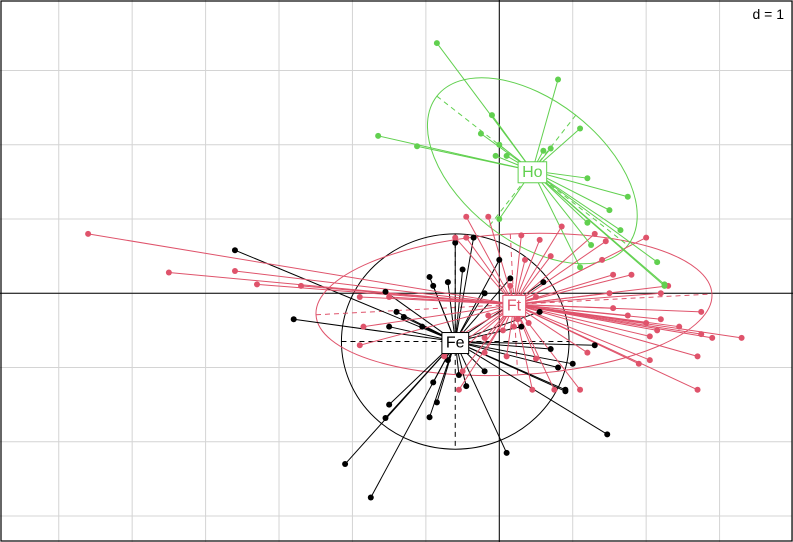 The height and width of the screenshot is (542, 793). I want to click on group-label-ho: Ho, so click(532, 172).